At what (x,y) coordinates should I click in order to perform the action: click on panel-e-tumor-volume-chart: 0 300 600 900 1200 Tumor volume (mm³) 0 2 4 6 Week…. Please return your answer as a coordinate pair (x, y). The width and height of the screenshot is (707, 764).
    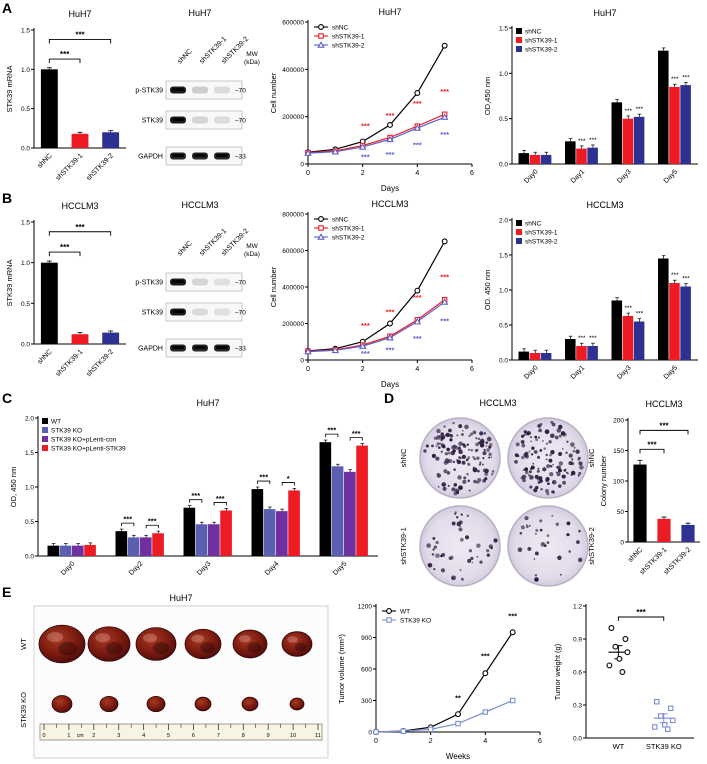
    Looking at the image, I should click on (442, 676).